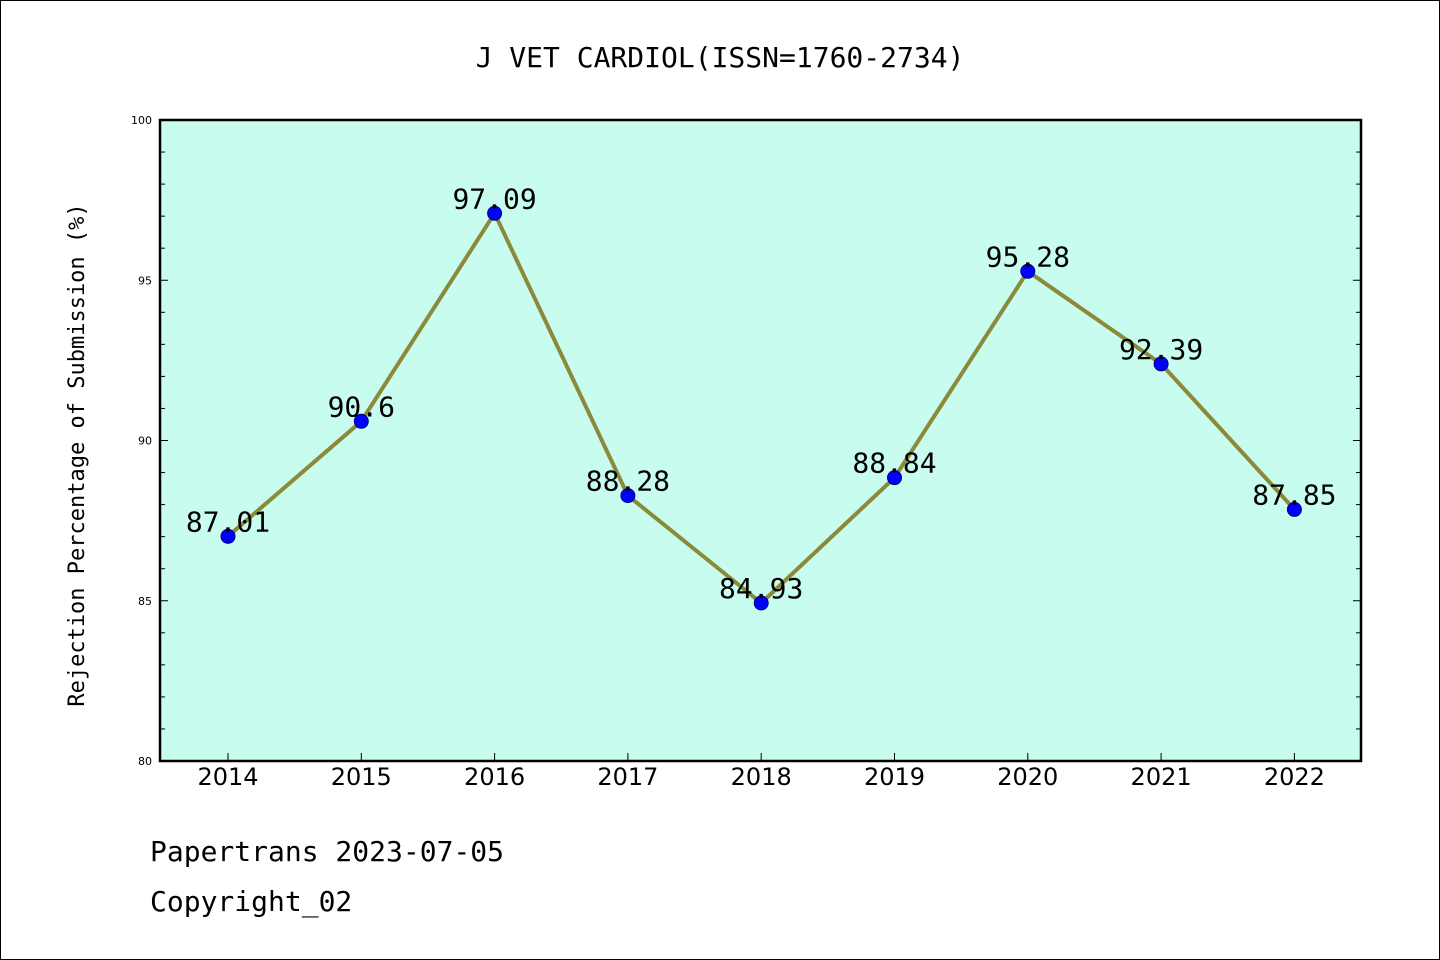 This screenshot has width=1440, height=960. Describe the element at coordinates (494, 777) in the screenshot. I see `x-tick-label: 2016` at that location.